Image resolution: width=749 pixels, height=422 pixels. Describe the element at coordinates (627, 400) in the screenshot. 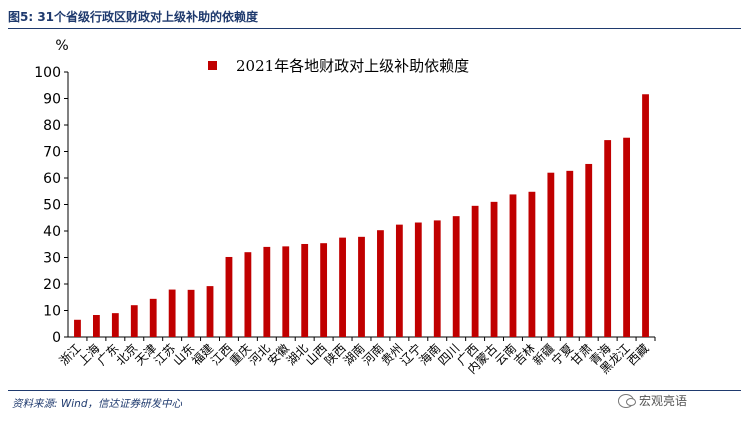

I see `wechat-icon` at that location.